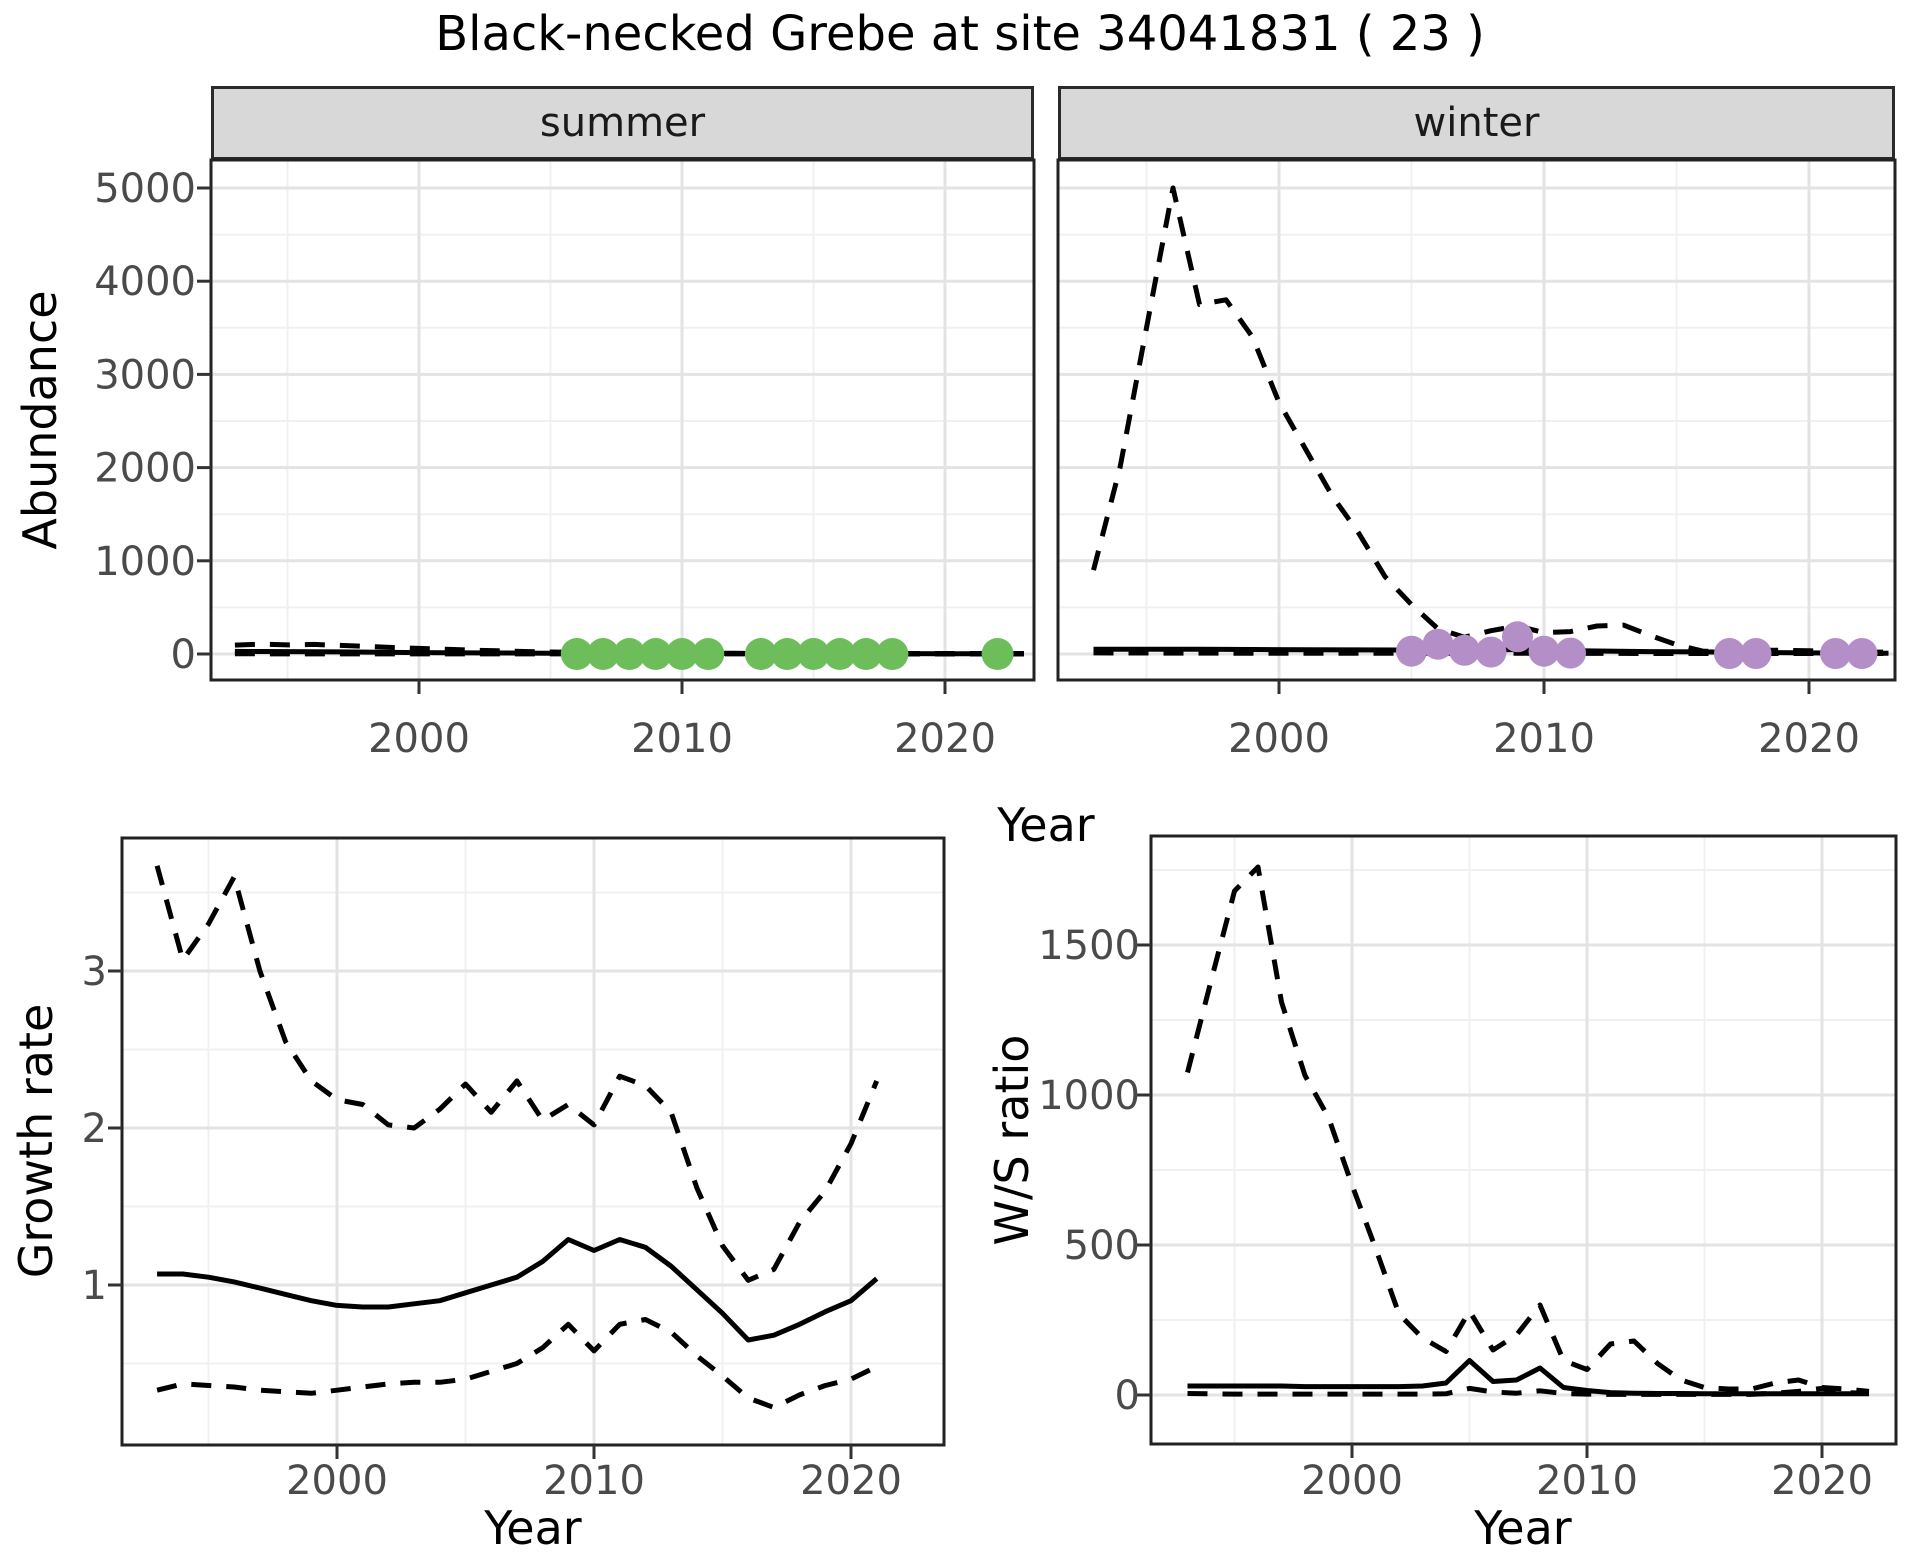 The width and height of the screenshot is (1920, 1560). Describe the element at coordinates (1102, 1246) in the screenshot. I see `y-tick-label: 500` at that location.